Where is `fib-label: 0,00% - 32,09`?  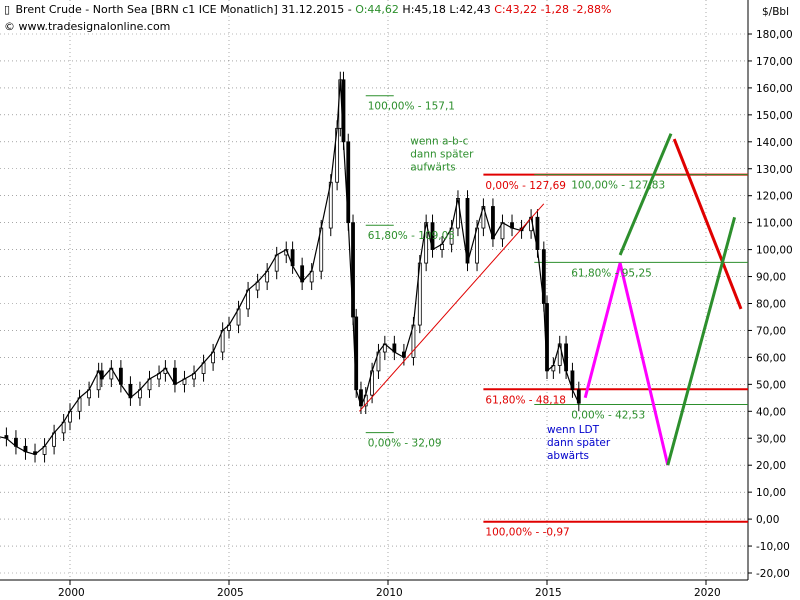
fib-label: 0,00% - 32,09 is located at coordinates (405, 444).